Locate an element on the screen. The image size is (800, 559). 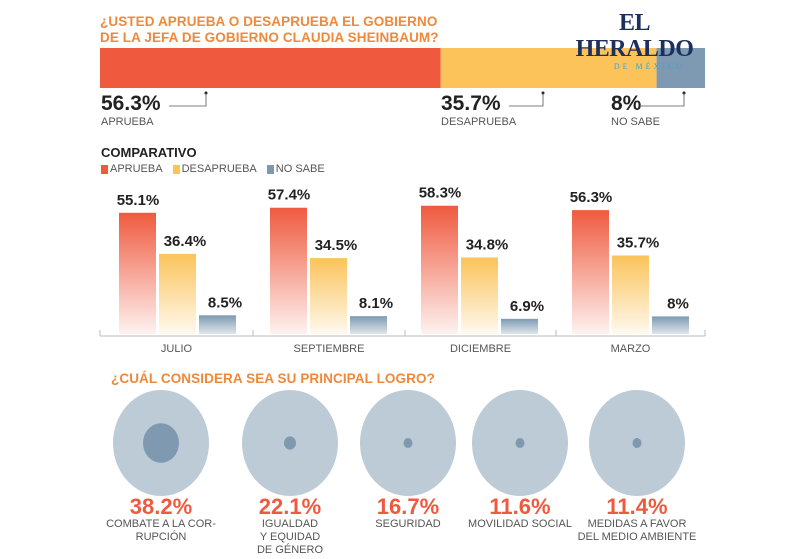
logro-label-line: SEGURIDAD is located at coordinates (408, 524).